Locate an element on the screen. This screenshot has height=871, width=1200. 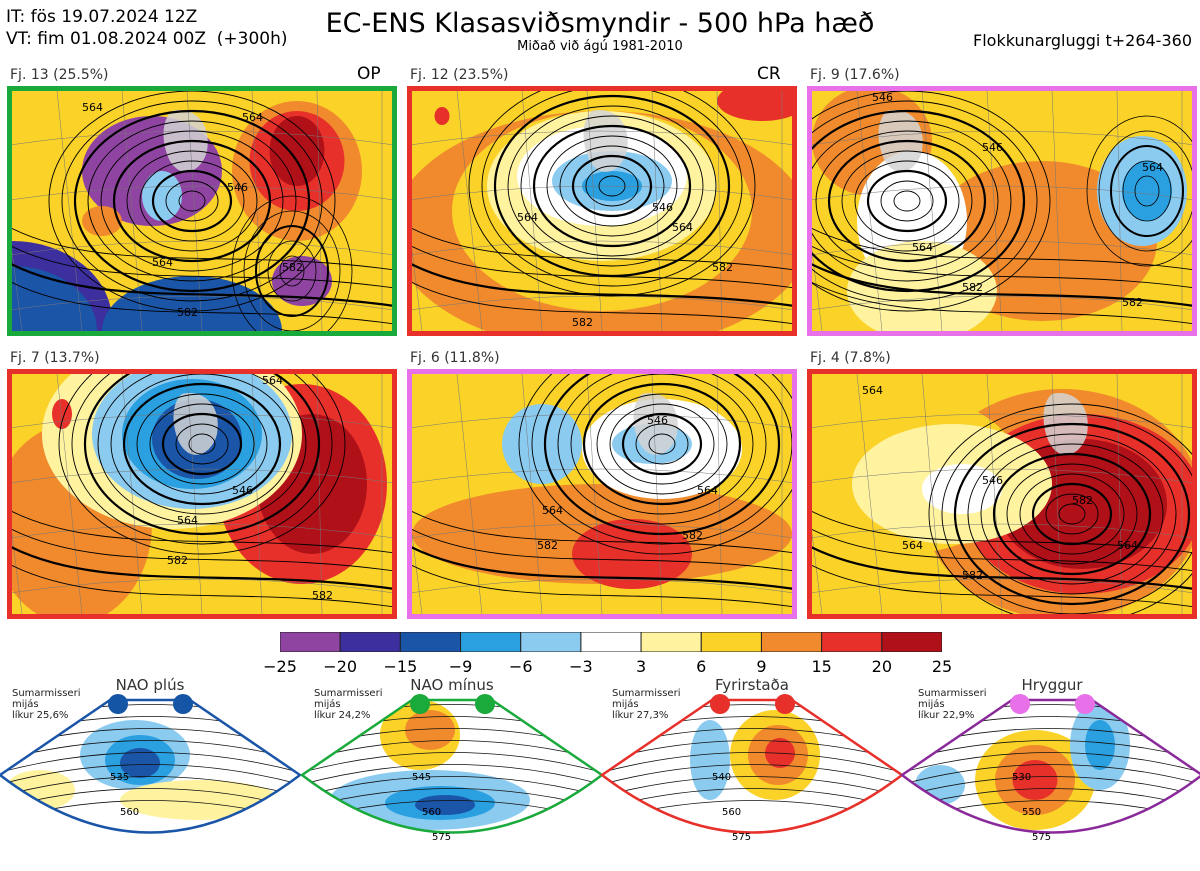
cluster-map-panel: 546 564 582 582 564 is located at coordinates (202, 494).